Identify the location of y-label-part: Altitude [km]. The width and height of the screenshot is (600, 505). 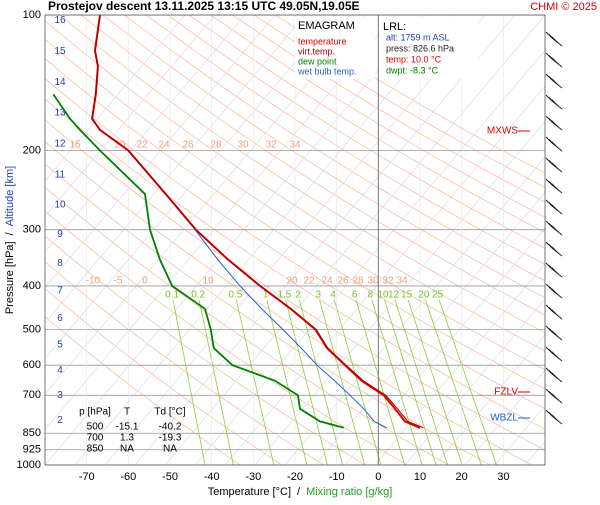
(10, 196).